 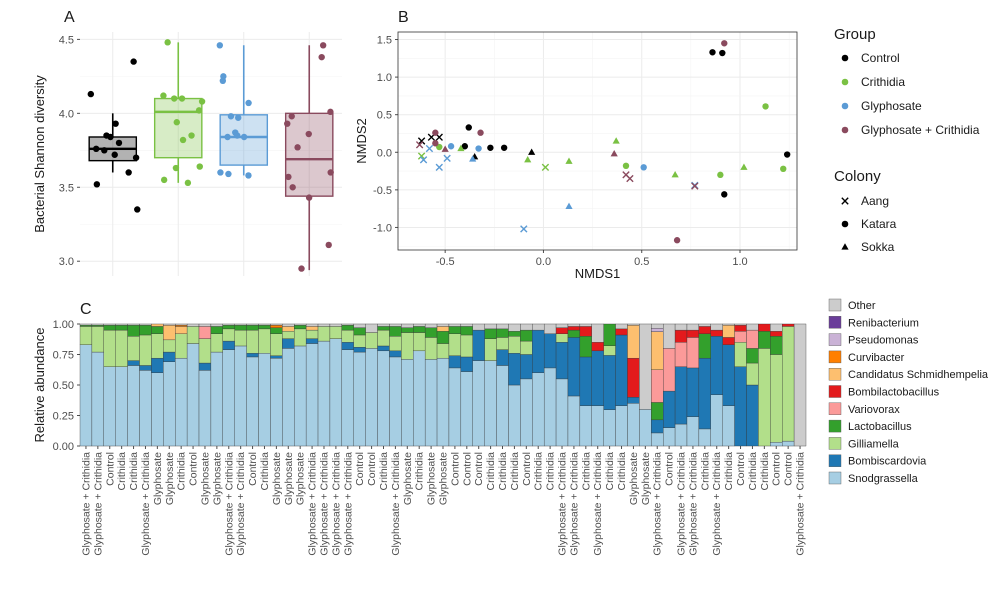 What do you see at coordinates (630, 178) in the screenshot?
I see `scatter-point-cross` at bounding box center [630, 178].